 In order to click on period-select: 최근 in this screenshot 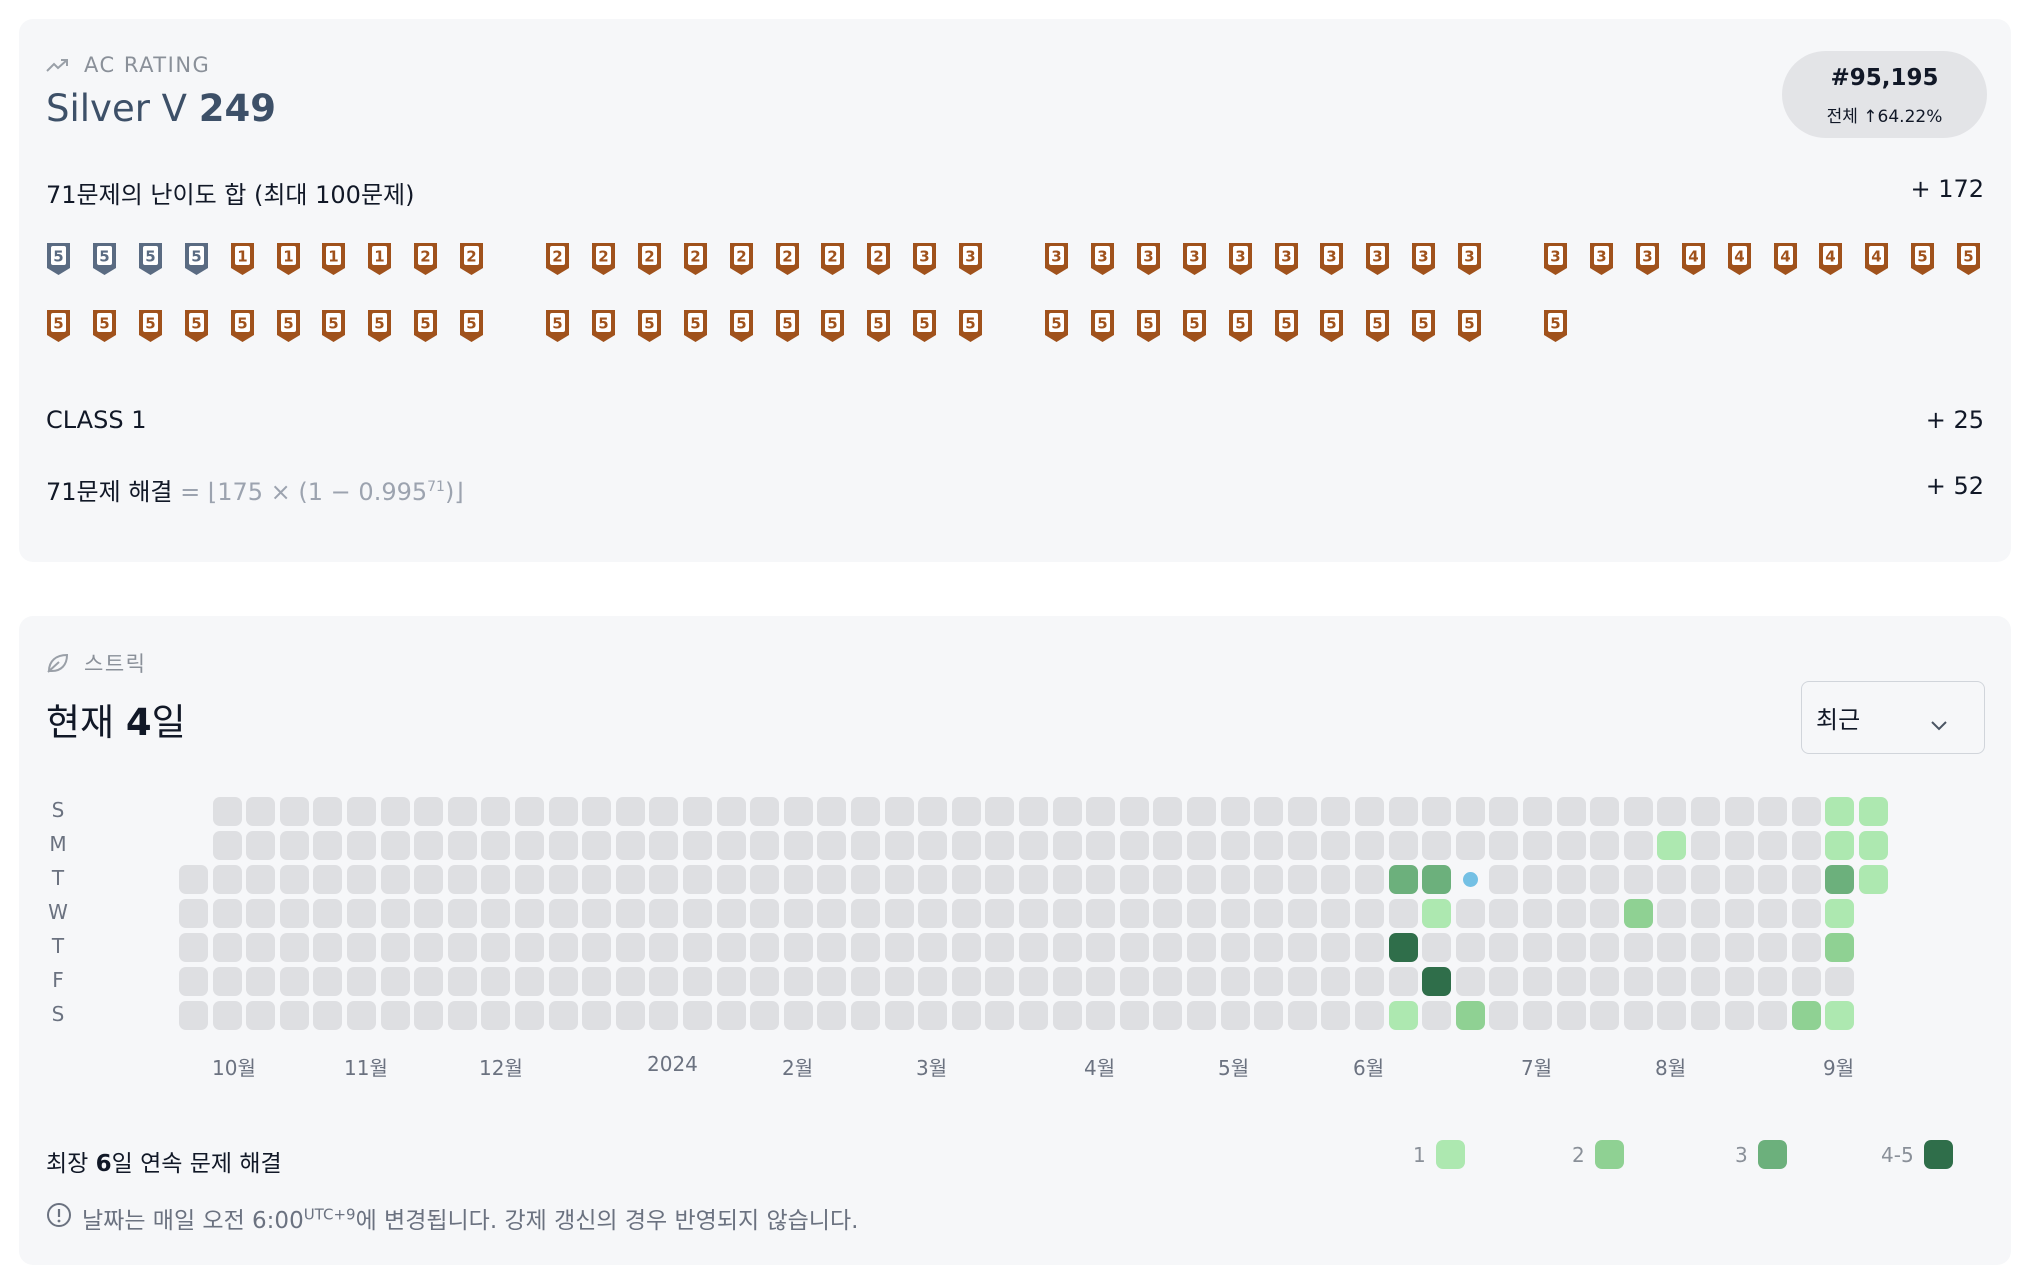, I will do `click(1893, 717)`.